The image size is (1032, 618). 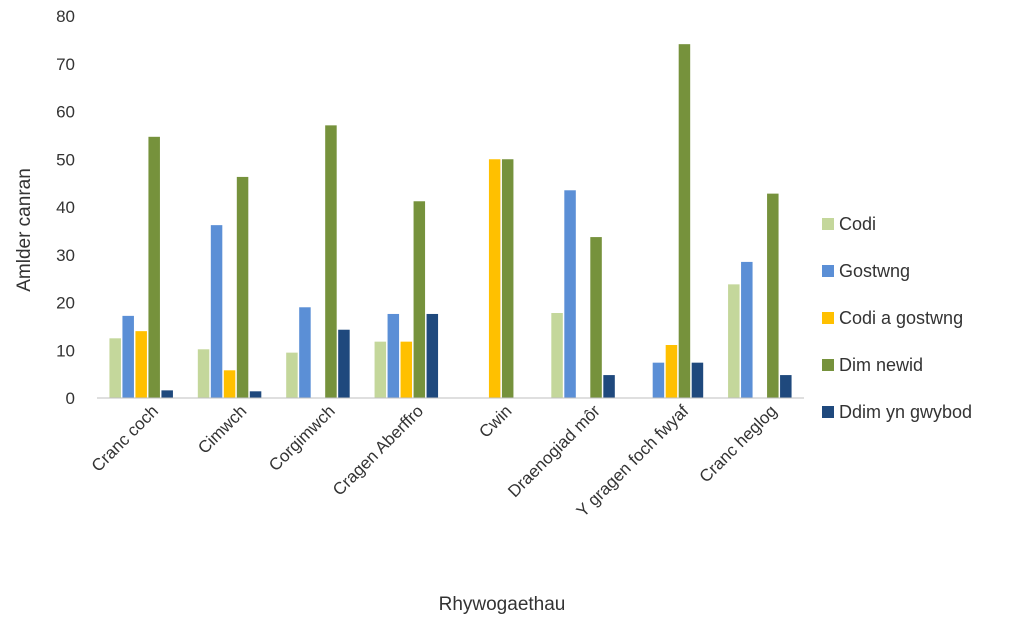 What do you see at coordinates (65, 303) in the screenshot?
I see `y-tick-label: 20` at bounding box center [65, 303].